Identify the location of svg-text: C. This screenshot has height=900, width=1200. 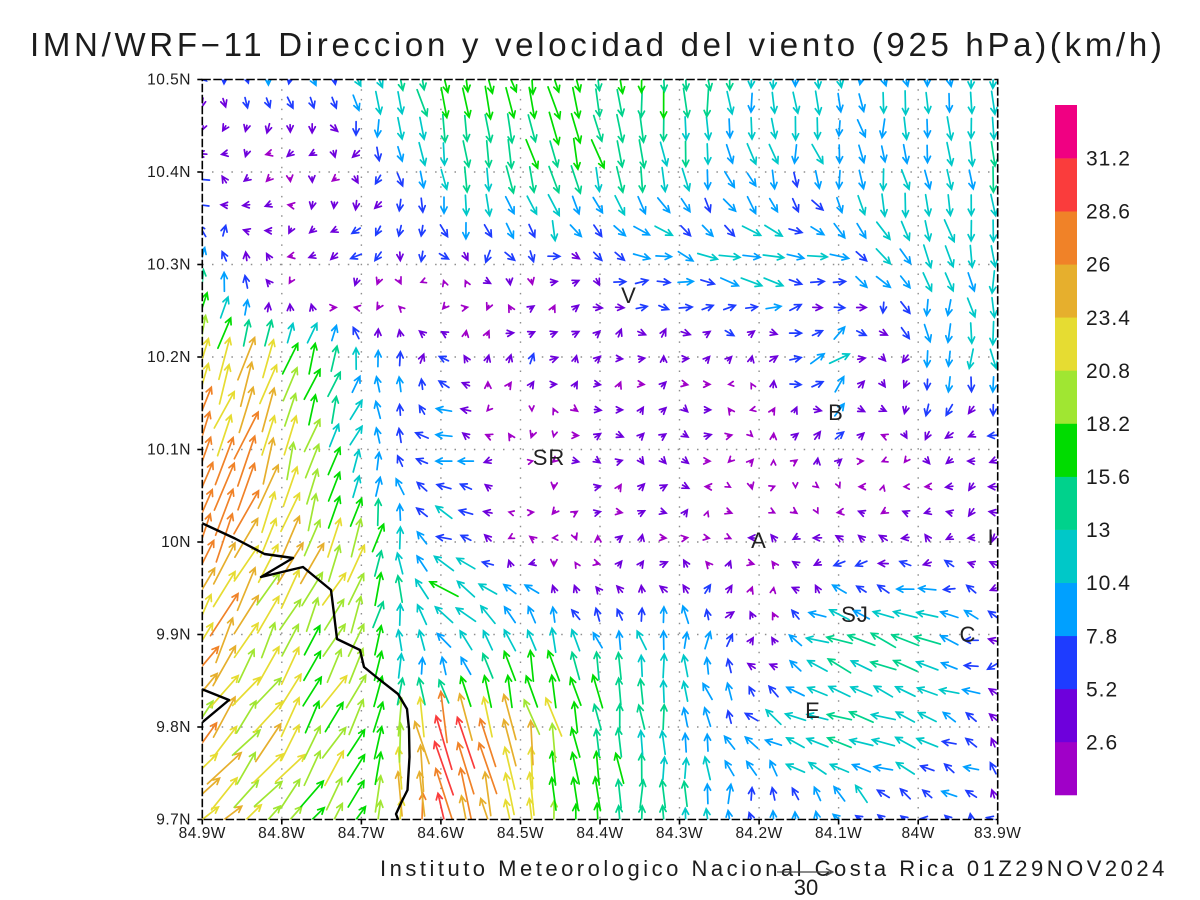
(968, 634).